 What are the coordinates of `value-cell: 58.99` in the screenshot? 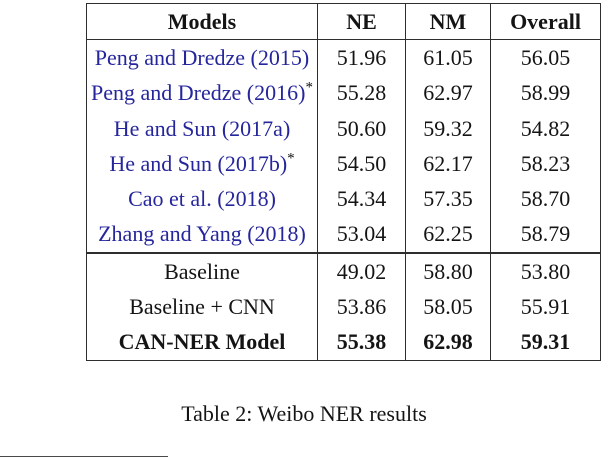 It's located at (545, 93).